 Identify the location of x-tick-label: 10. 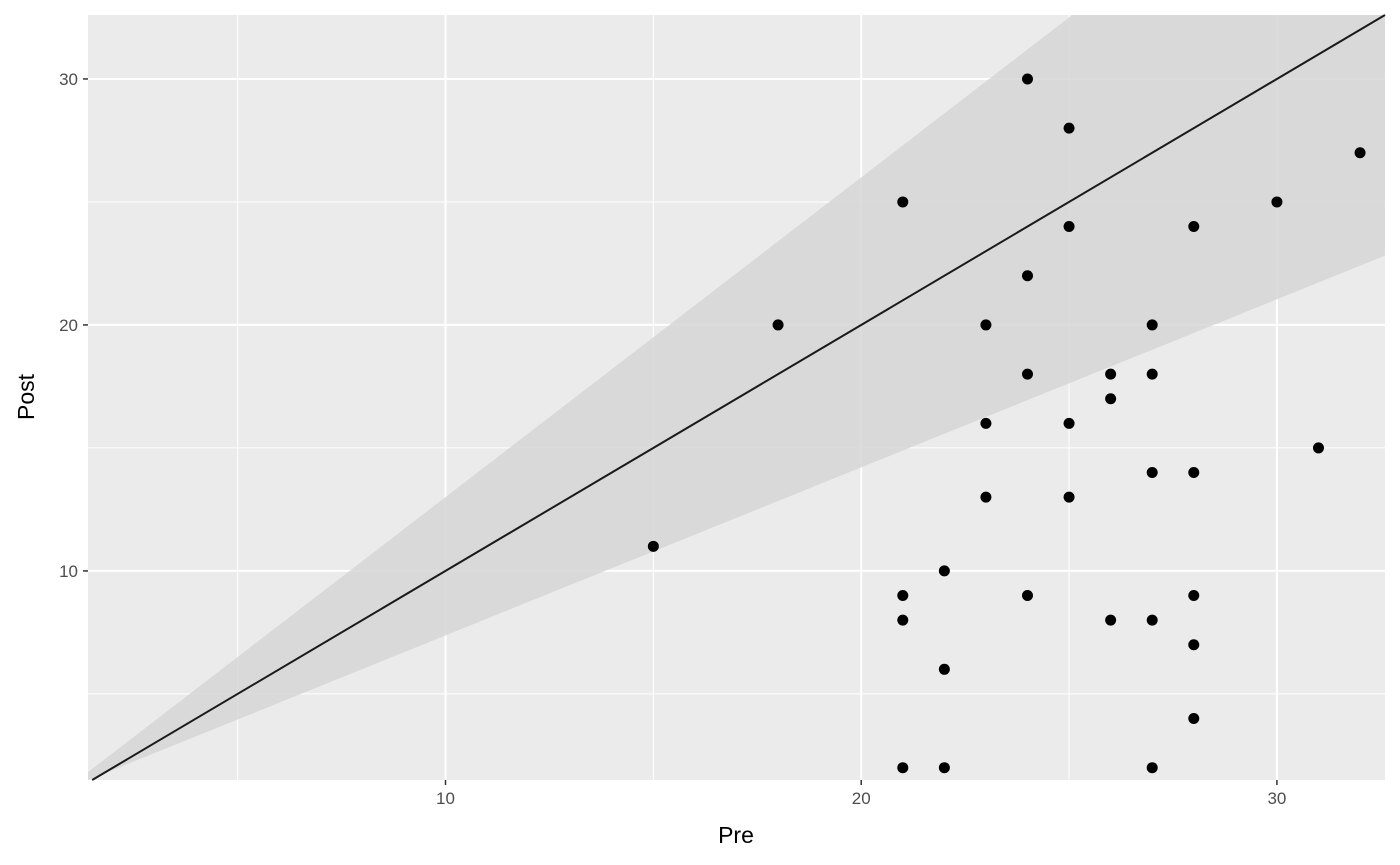
(445, 798).